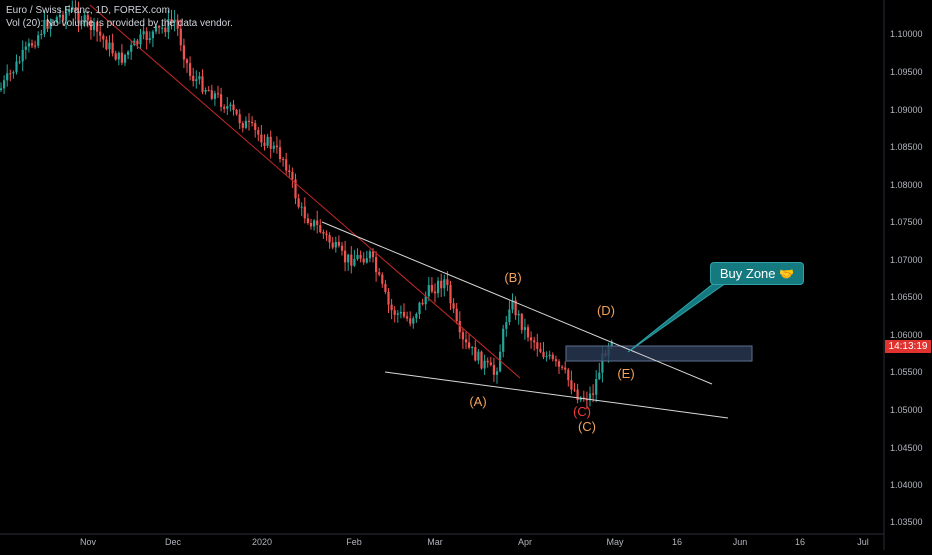  Describe the element at coordinates (747, 273) in the screenshot. I see `callout-text: Buy Zone` at that location.